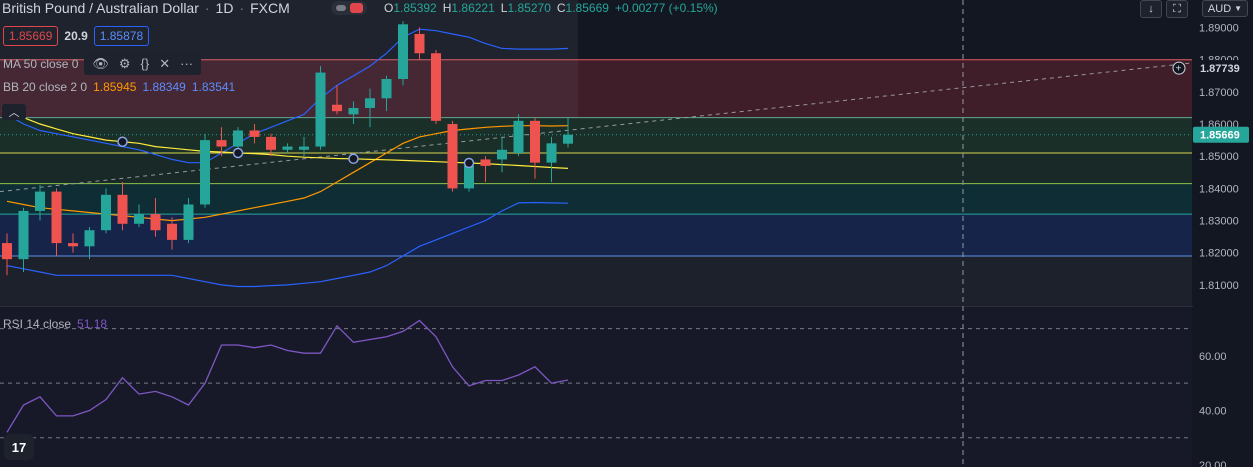 This screenshot has width=1253, height=467. I want to click on gear-icon: ⚙, so click(124, 63).